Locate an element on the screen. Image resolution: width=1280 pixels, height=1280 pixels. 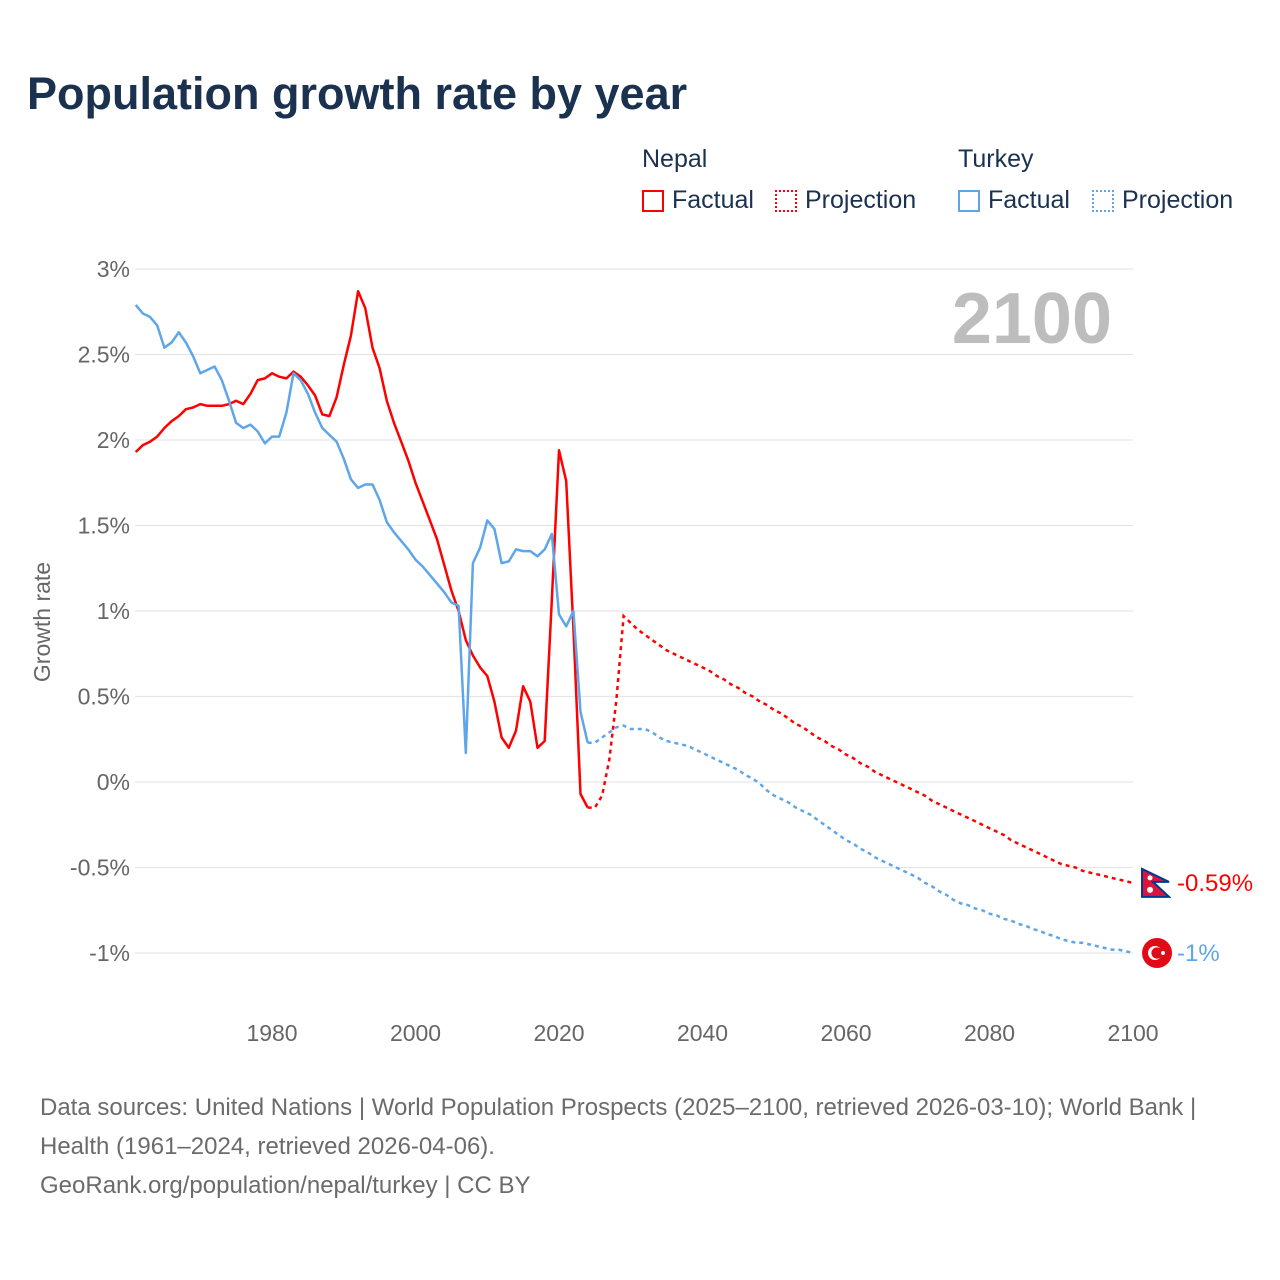
legend-turkey-projection: Projection is located at coordinates (1162, 200).